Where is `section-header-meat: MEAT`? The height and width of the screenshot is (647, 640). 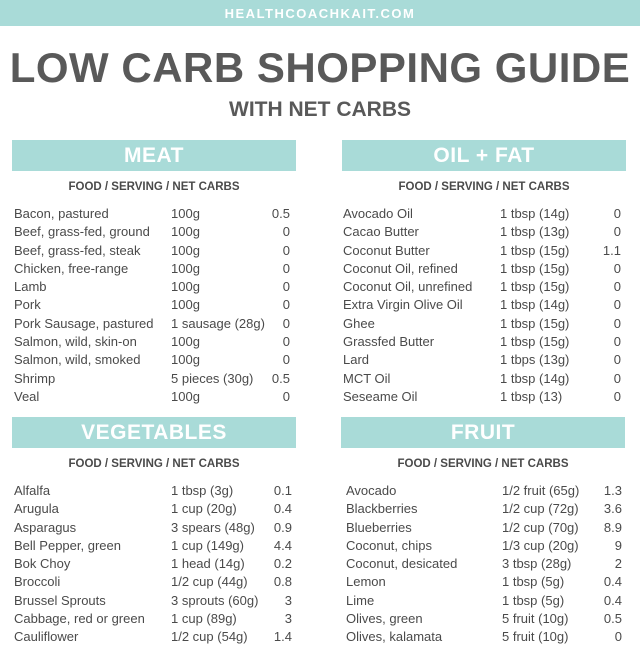
section-header-meat: MEAT is located at coordinates (154, 155).